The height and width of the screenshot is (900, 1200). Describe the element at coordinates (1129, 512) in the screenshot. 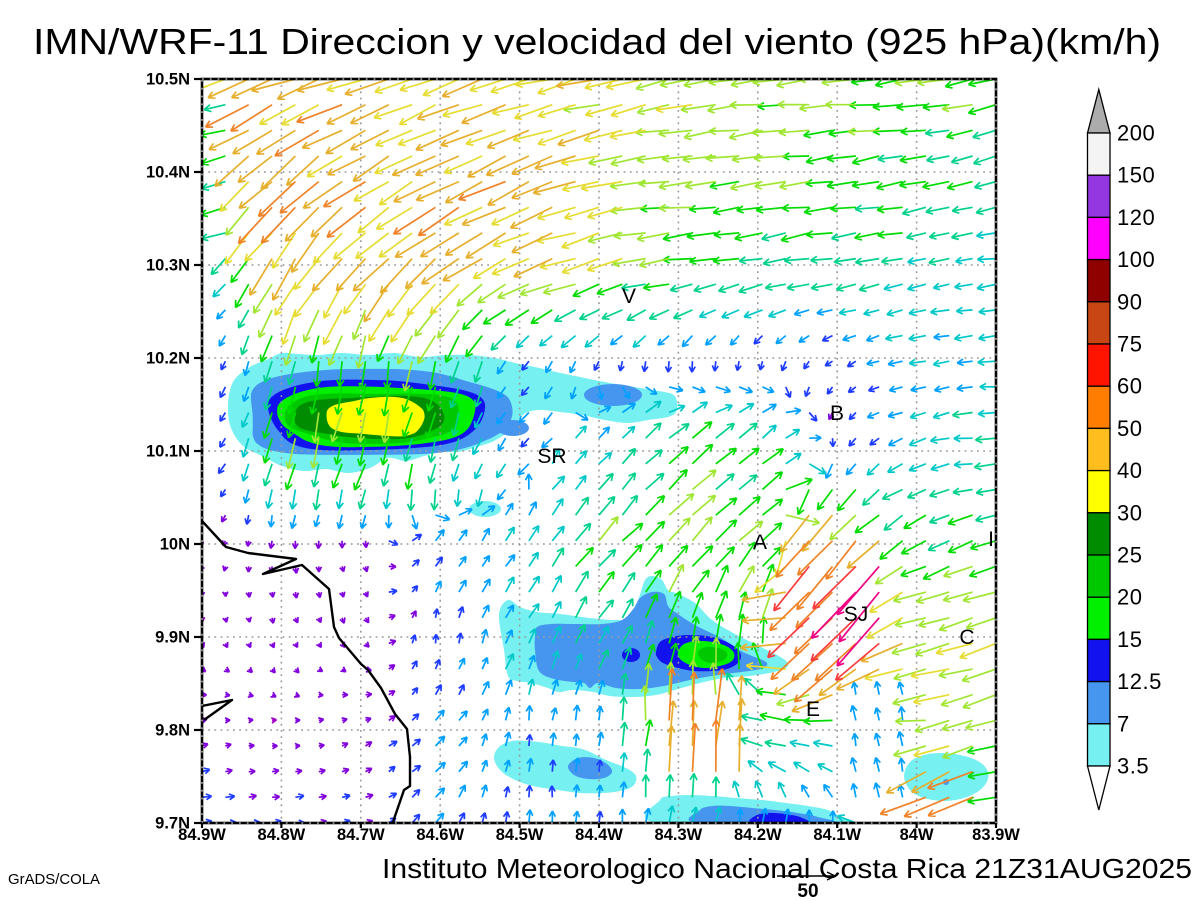

I see `svg-text: 30` at that location.